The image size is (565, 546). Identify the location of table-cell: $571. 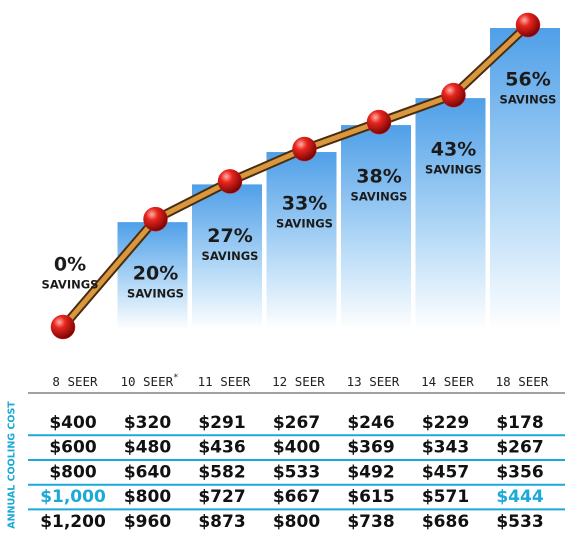
(445, 497).